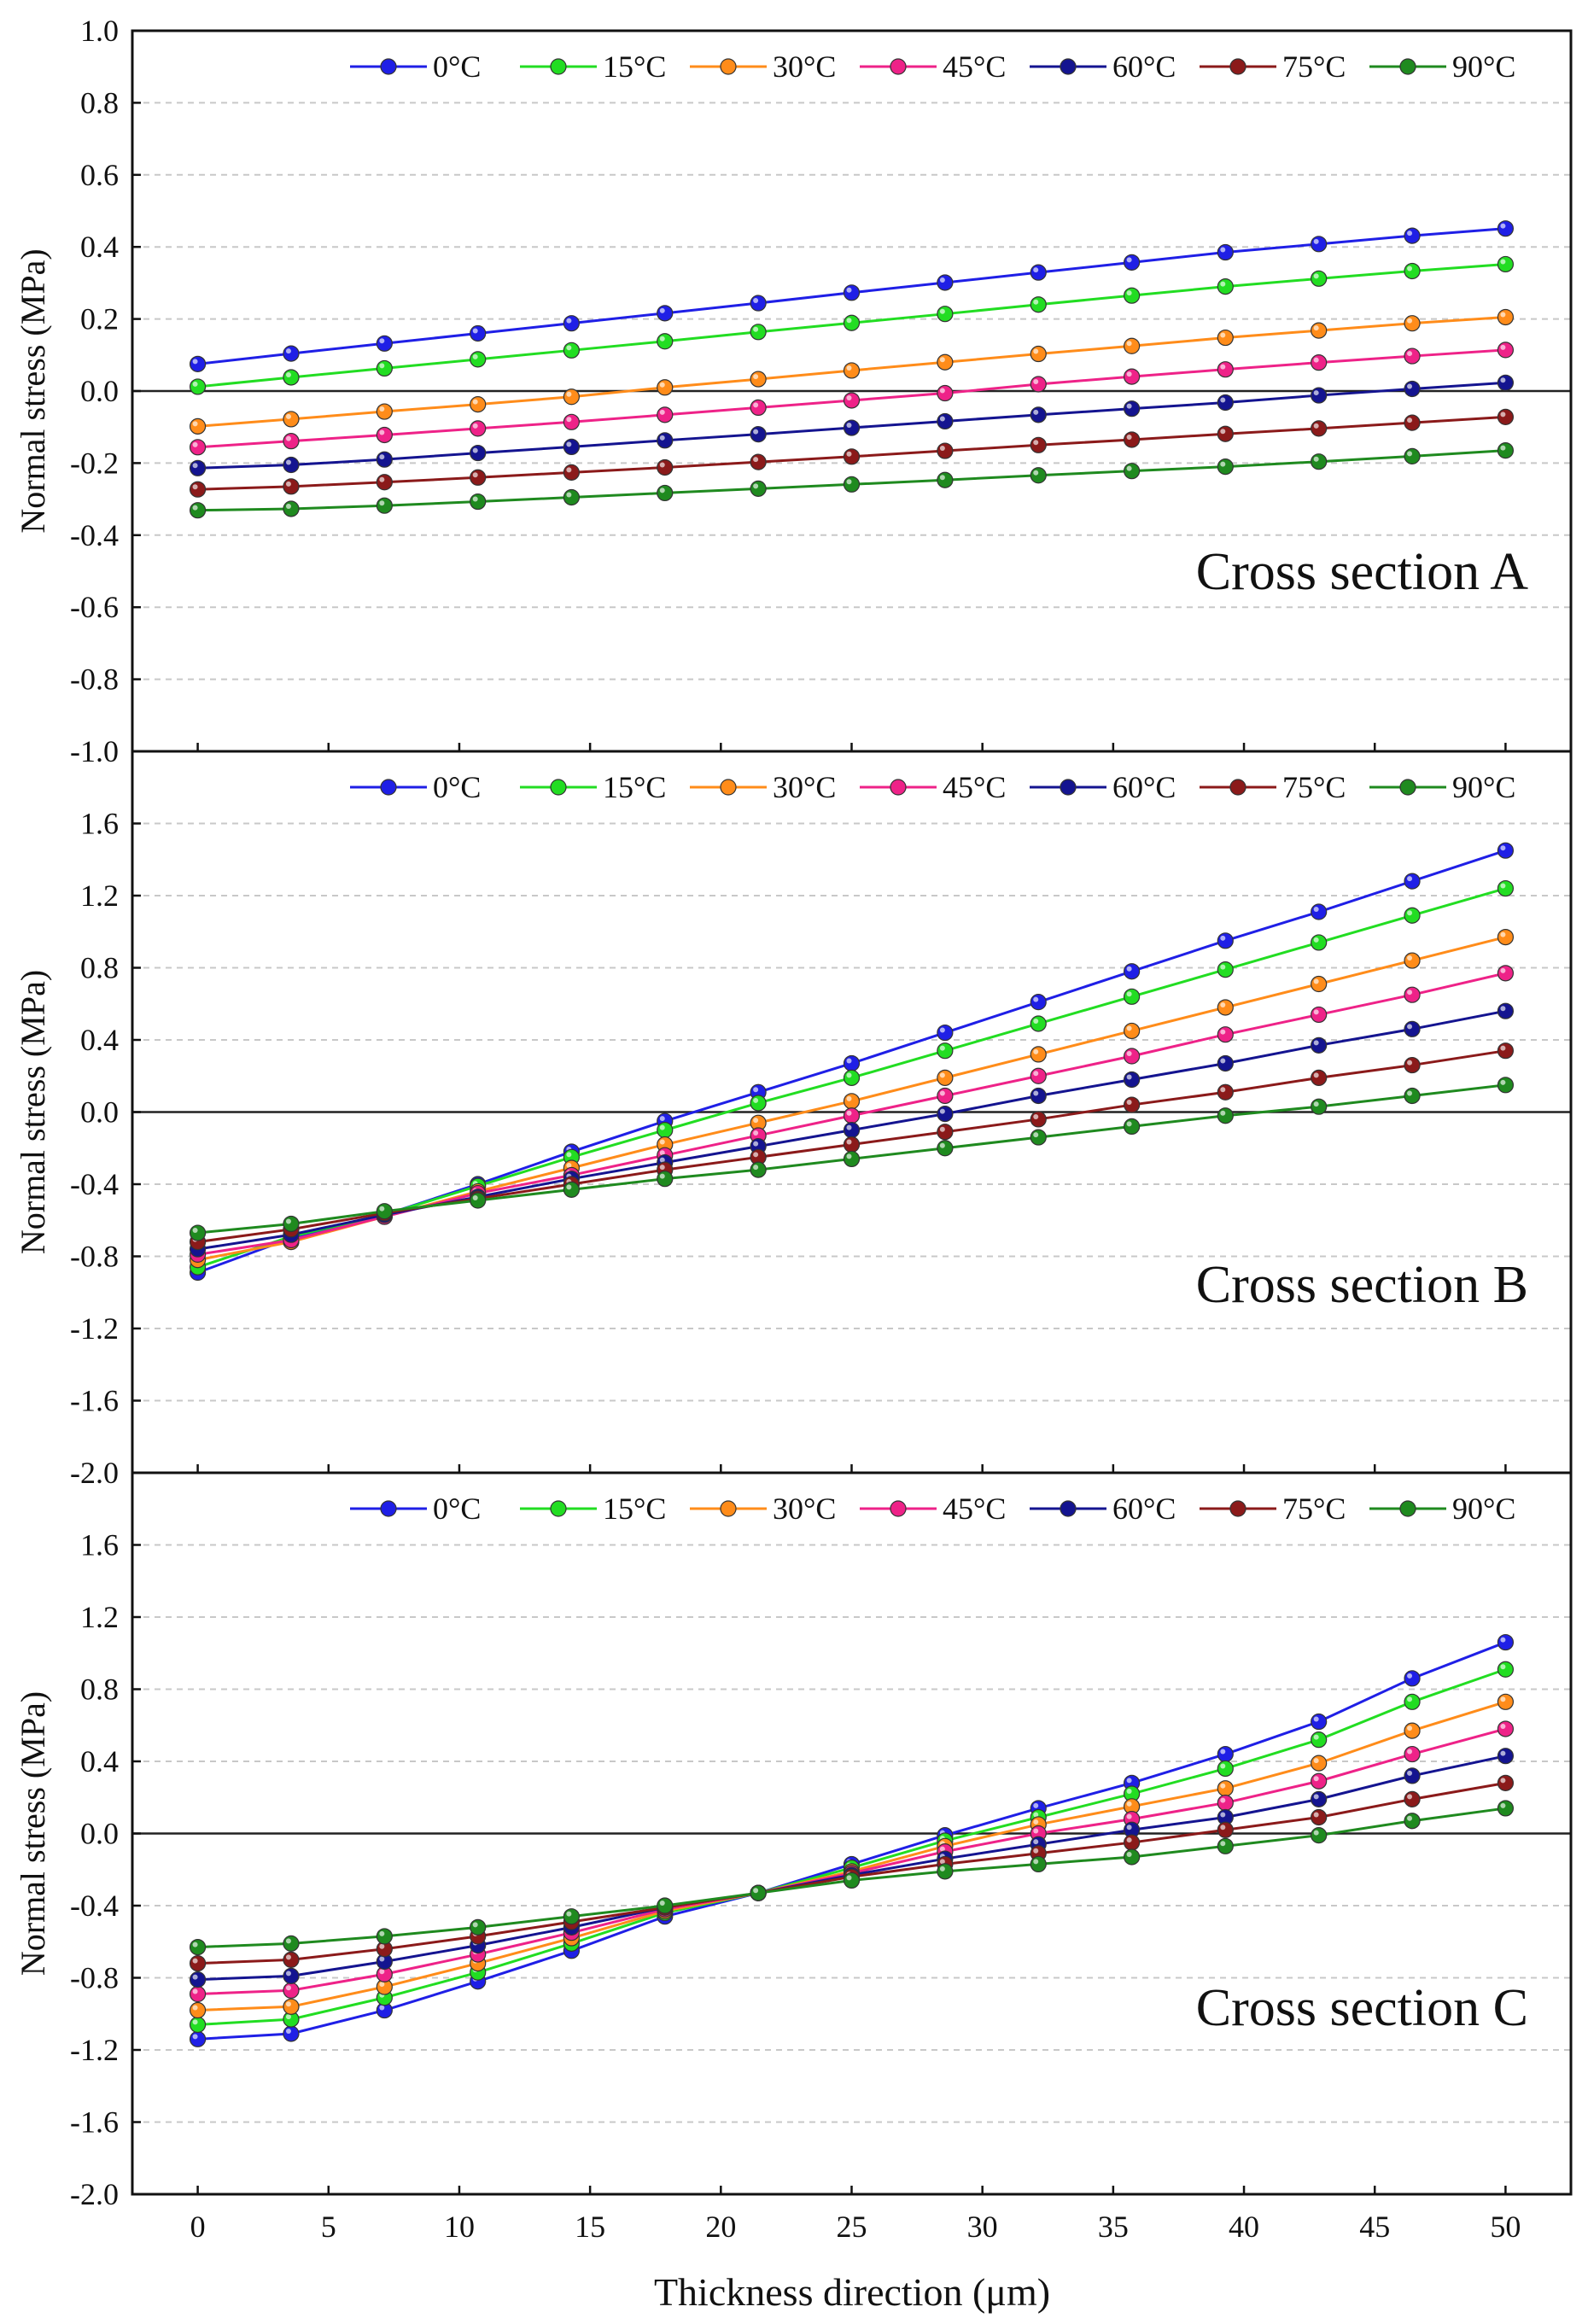 Image resolution: width=1588 pixels, height=2324 pixels. Describe the element at coordinates (99, 1690) in the screenshot. I see `y-tick-label: 0.8` at that location.